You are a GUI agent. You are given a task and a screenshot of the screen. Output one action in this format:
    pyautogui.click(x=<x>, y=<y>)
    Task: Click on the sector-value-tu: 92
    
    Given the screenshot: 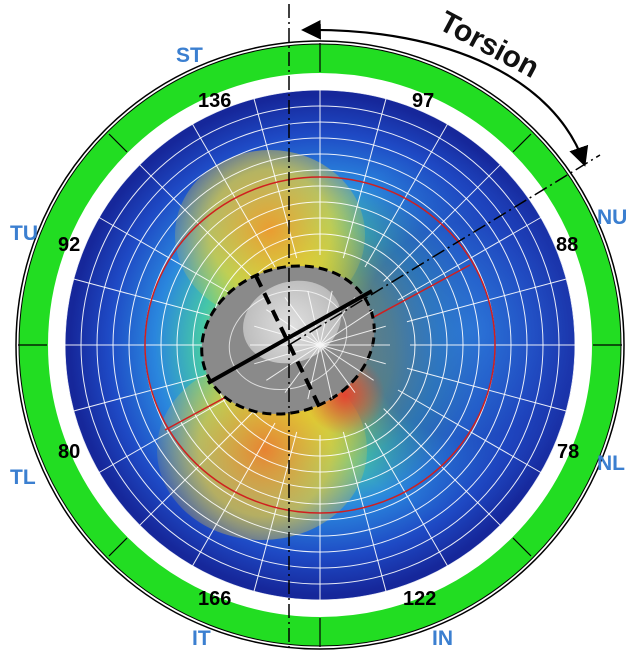 What is the action you would take?
    pyautogui.click(x=69, y=245)
    